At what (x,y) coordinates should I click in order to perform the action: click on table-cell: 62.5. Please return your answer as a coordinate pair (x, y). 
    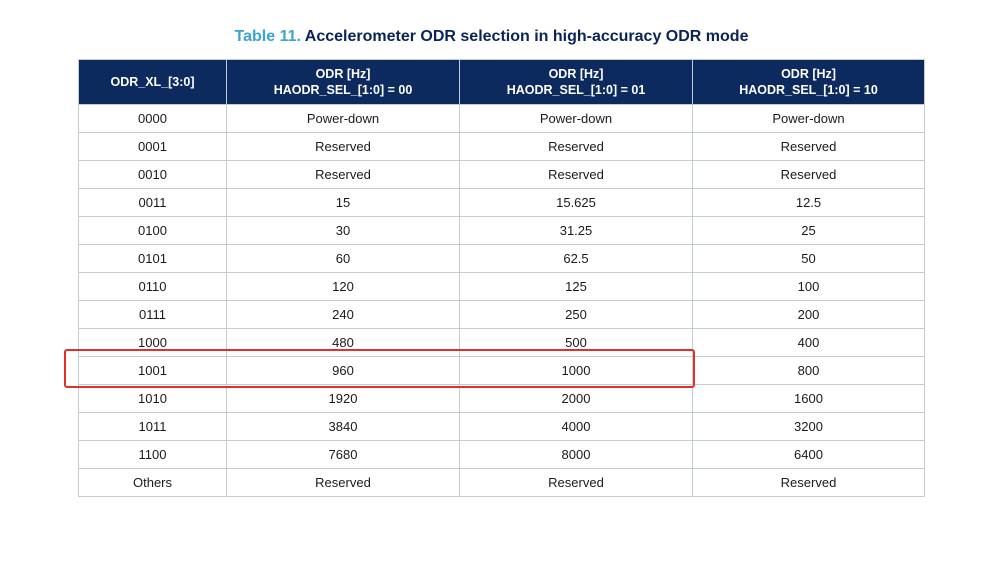
    Looking at the image, I should click on (576, 258).